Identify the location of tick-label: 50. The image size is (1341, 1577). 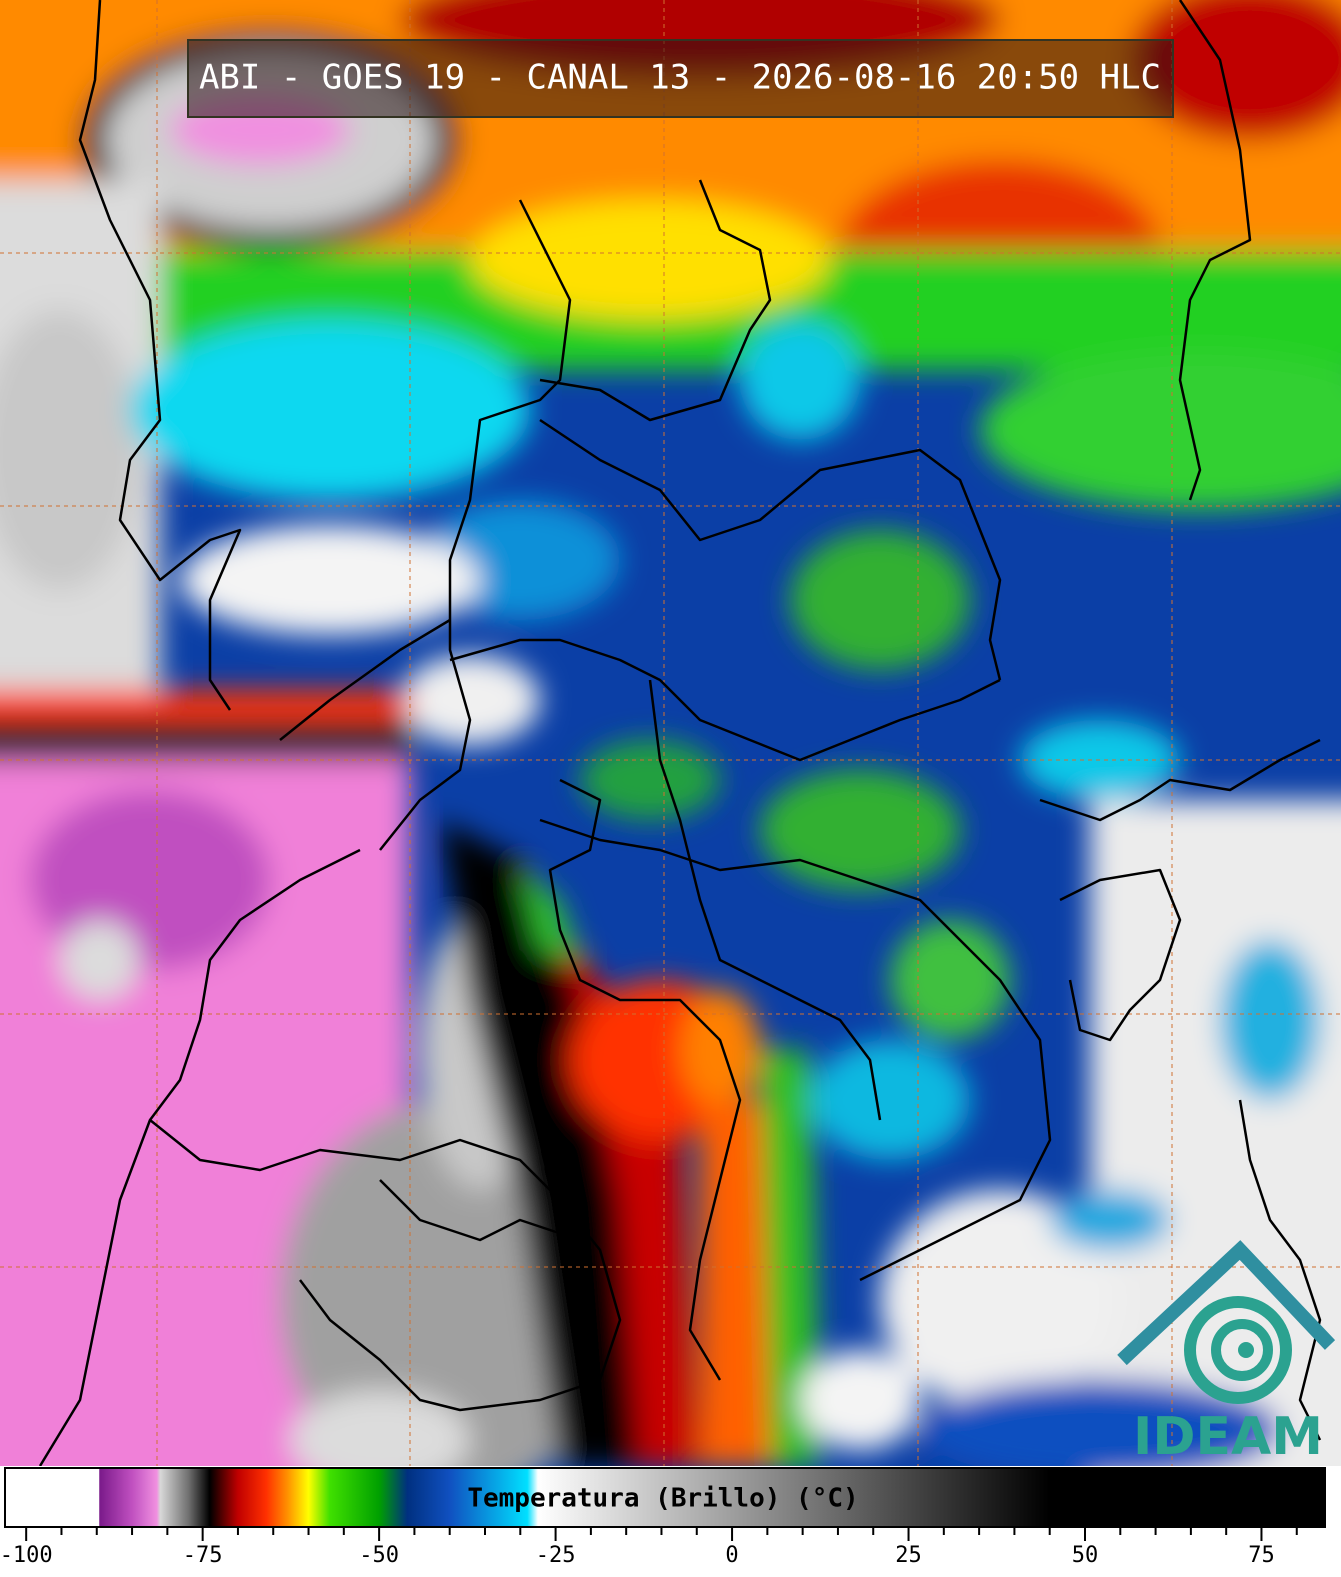
(1085, 1555).